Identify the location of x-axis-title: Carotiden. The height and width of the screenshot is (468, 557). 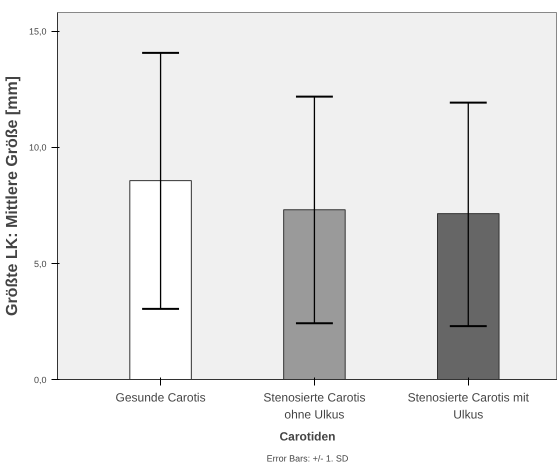
(308, 436).